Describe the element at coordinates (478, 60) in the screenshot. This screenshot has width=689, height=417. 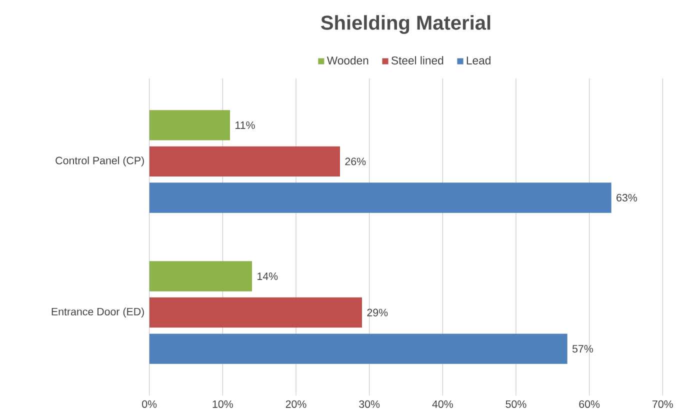
I see `legend-label: Lead` at that location.